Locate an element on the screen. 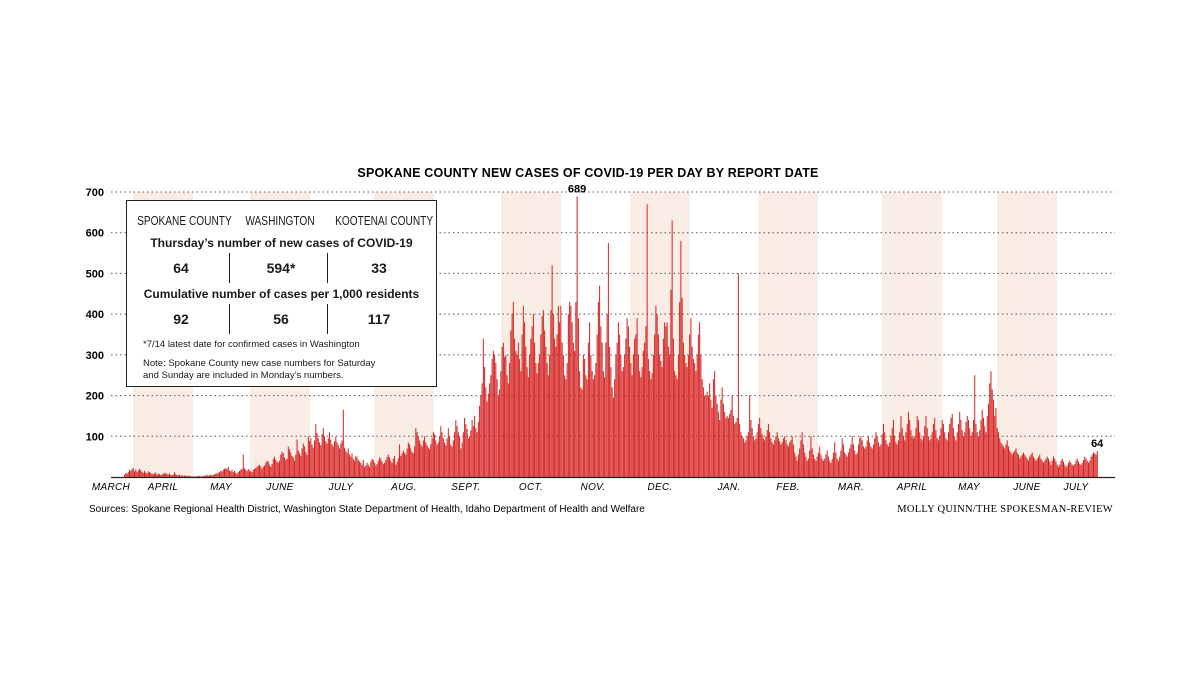 This screenshot has height=676, width=1200. x-tick-label: MARCH is located at coordinates (111, 487).